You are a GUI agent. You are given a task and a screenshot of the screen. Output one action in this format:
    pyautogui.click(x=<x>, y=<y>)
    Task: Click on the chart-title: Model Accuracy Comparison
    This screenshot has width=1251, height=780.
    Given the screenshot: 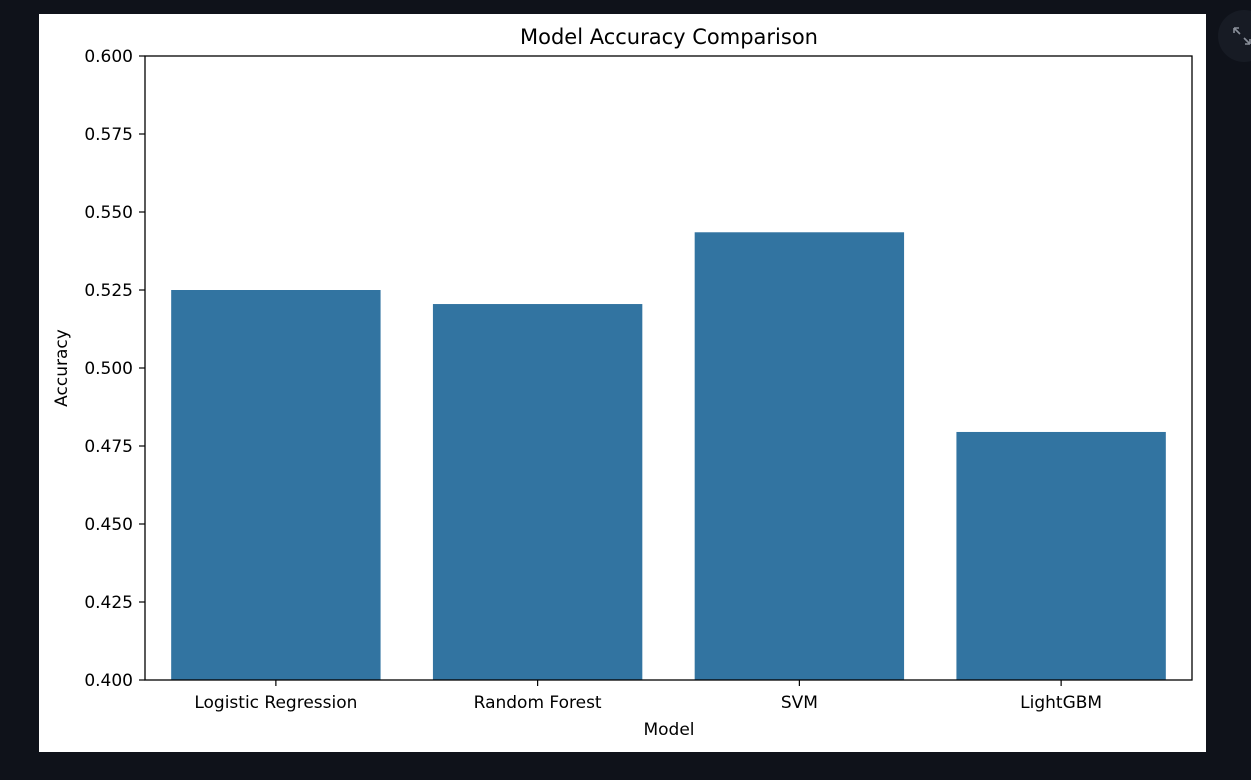 What is the action you would take?
    pyautogui.click(x=669, y=37)
    